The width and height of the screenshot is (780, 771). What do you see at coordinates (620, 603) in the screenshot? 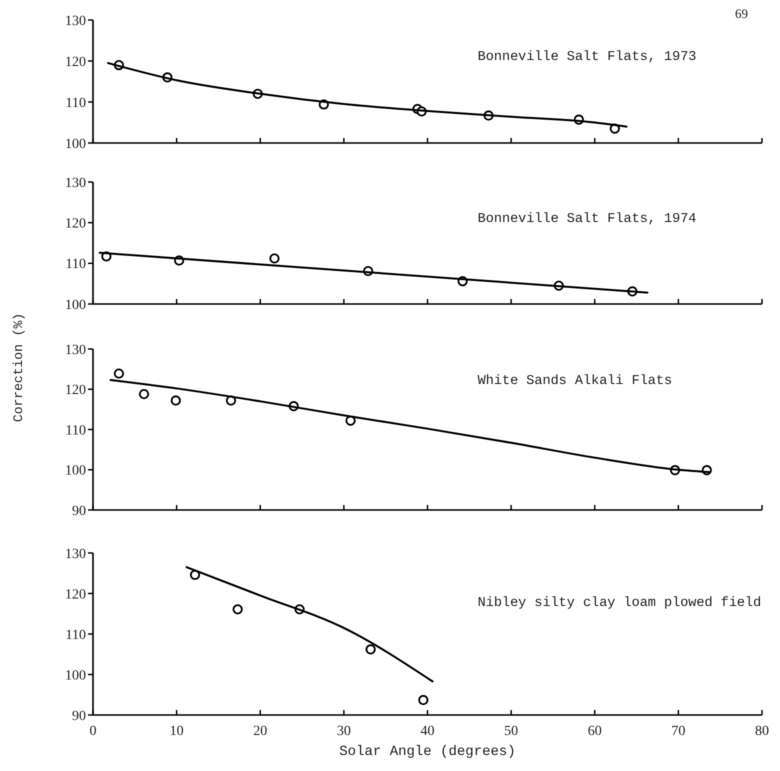
I see `text: Nibley silty clay loam plowed field` at bounding box center [620, 603].